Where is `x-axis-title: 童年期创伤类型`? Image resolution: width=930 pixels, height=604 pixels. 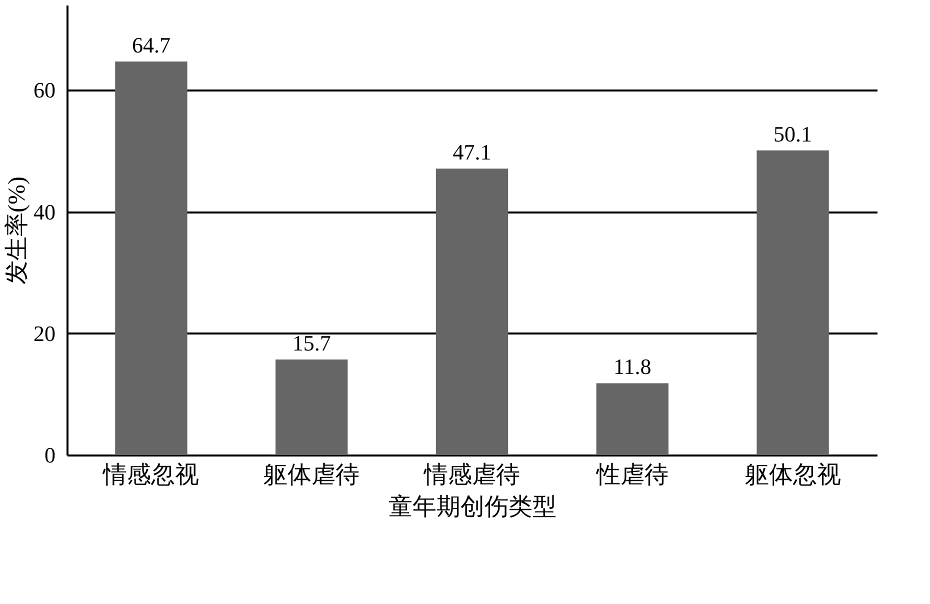 x-axis-title: 童年期创伤类型 is located at coordinates (472, 507).